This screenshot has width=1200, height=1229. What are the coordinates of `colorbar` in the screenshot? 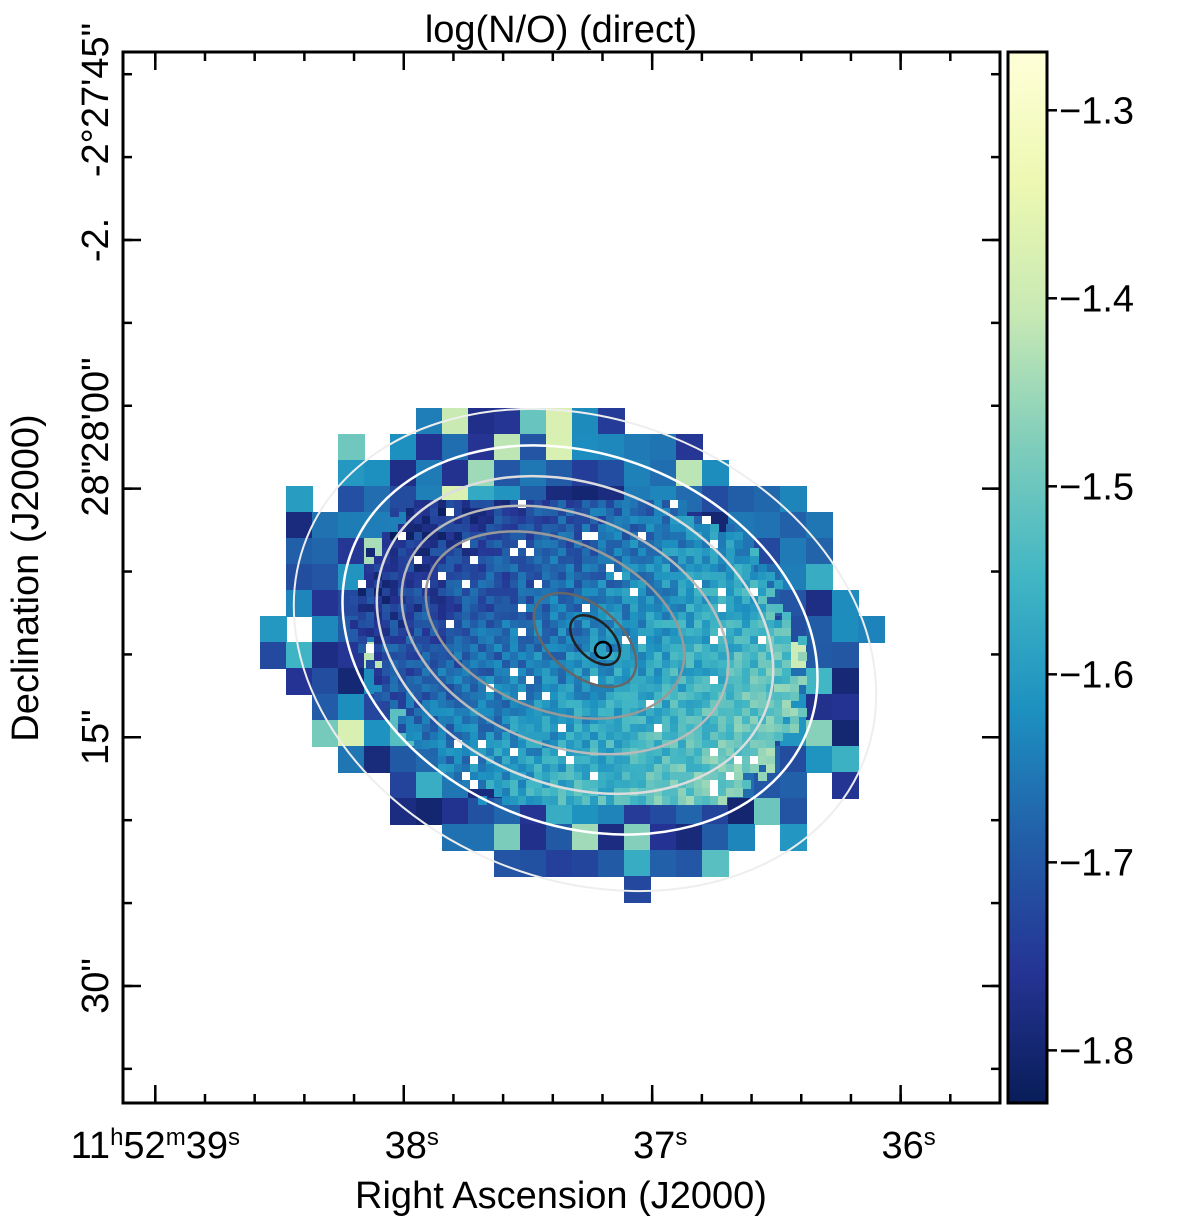 It's located at (1027, 577).